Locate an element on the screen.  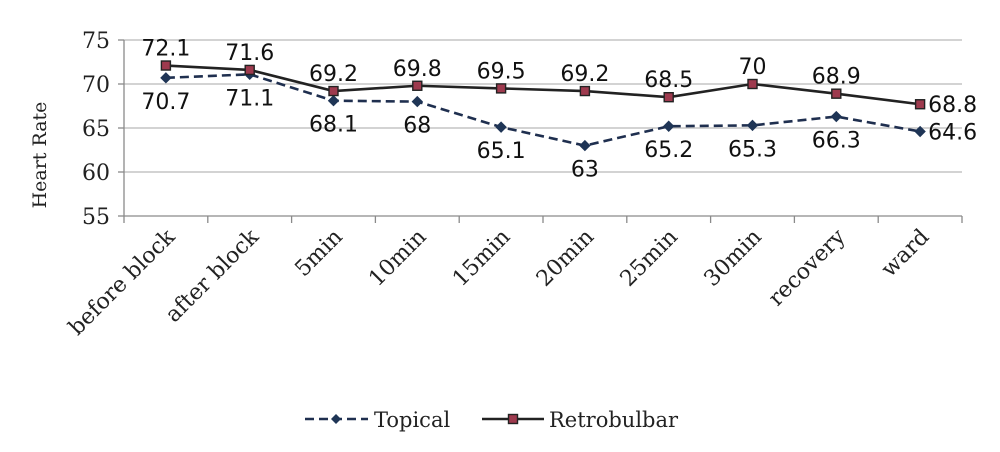
x-tick-label-3: 10min is located at coordinates (397, 258).